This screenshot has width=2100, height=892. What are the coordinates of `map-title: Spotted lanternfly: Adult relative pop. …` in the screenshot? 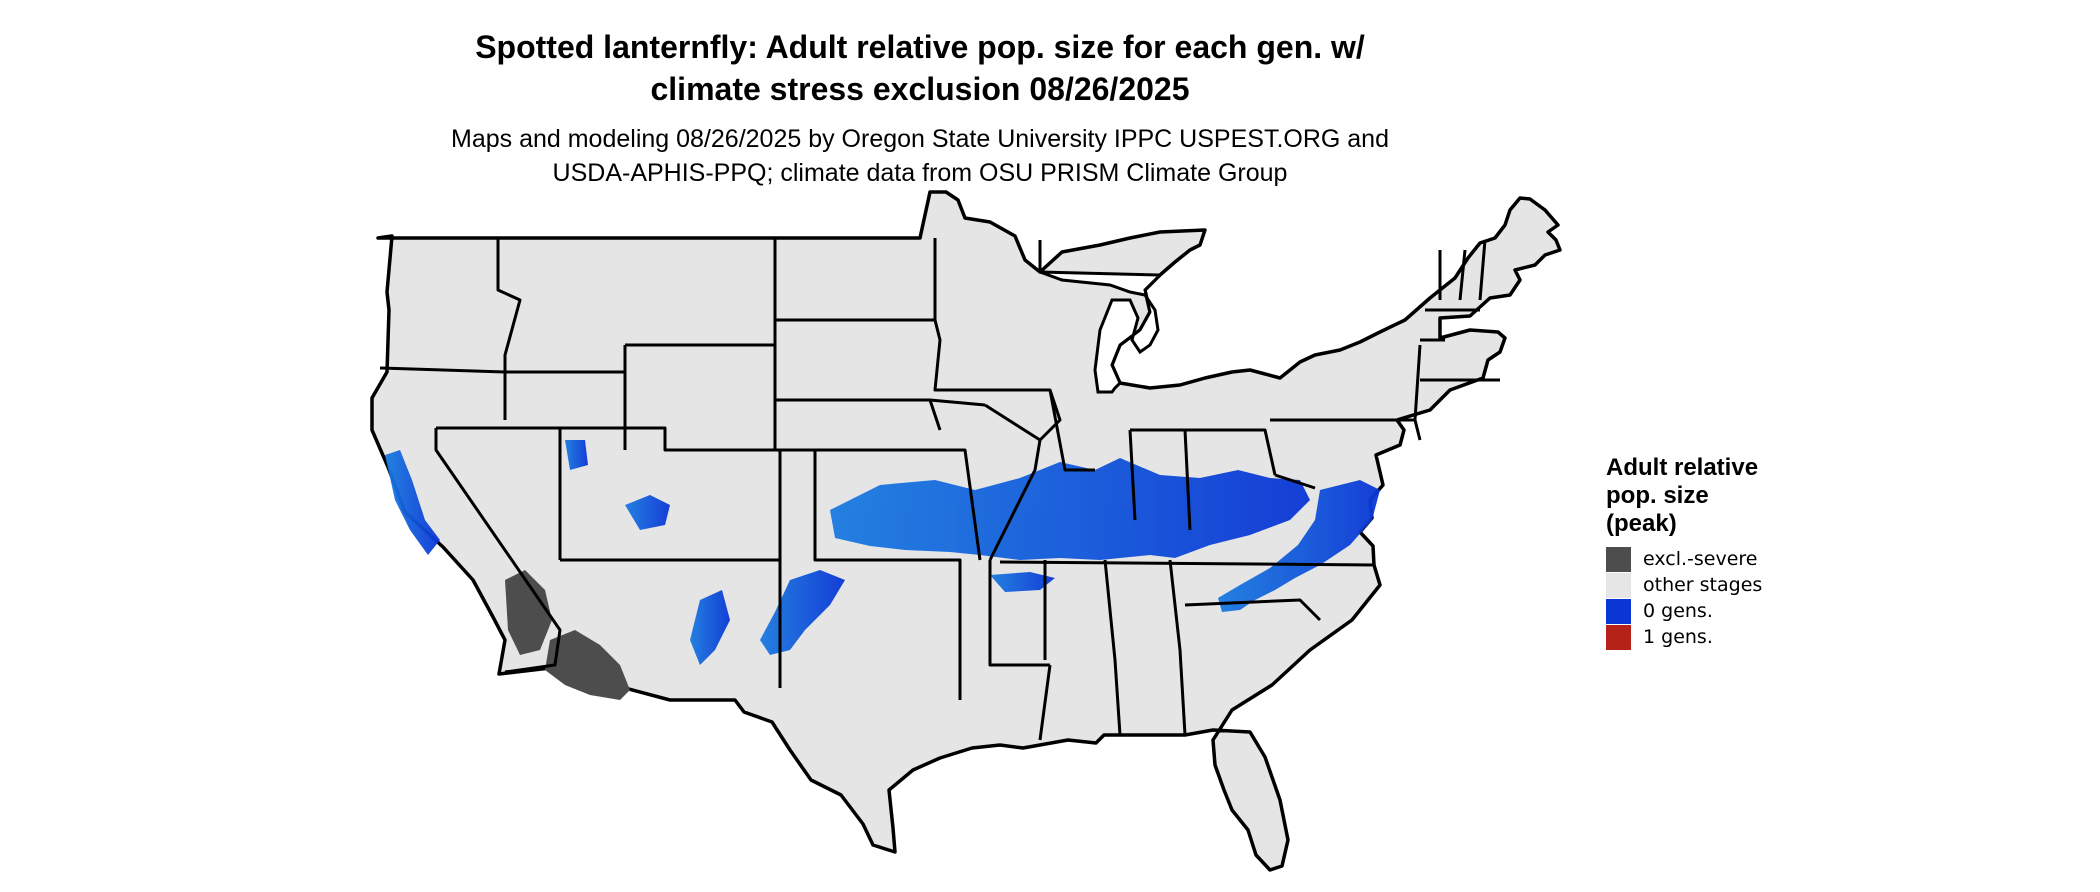 It's located at (920, 68).